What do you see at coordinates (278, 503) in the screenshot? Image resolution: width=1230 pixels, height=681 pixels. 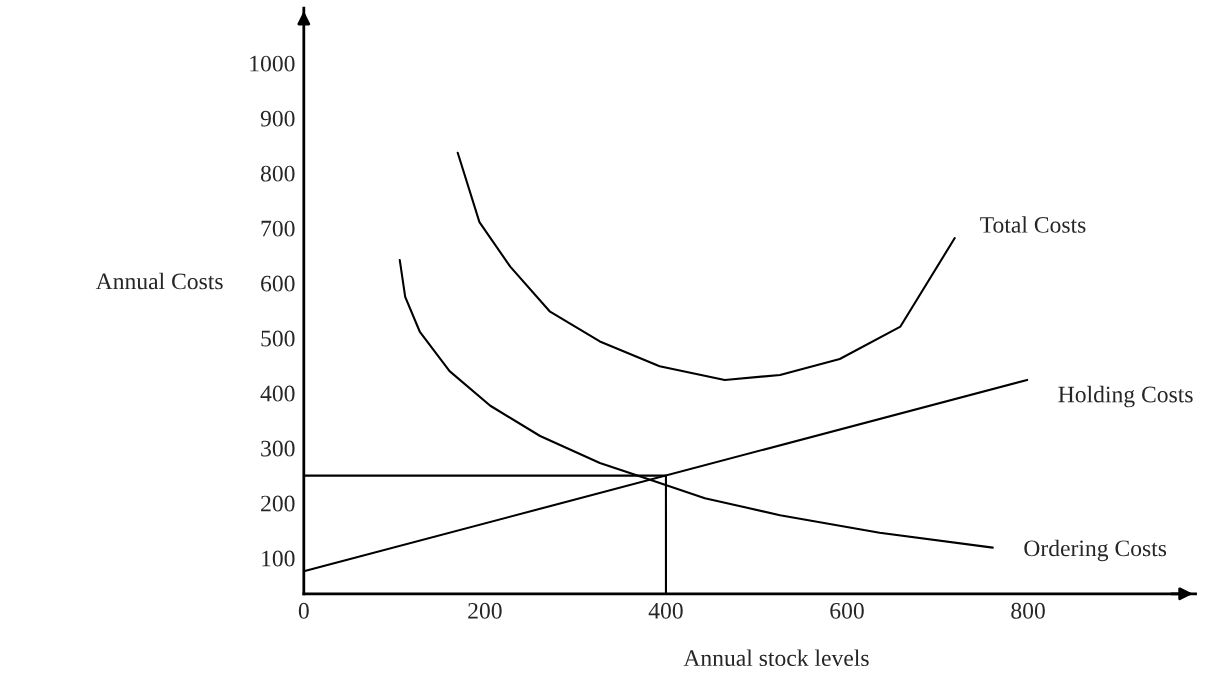 I see `y-tick-label: 200` at bounding box center [278, 503].